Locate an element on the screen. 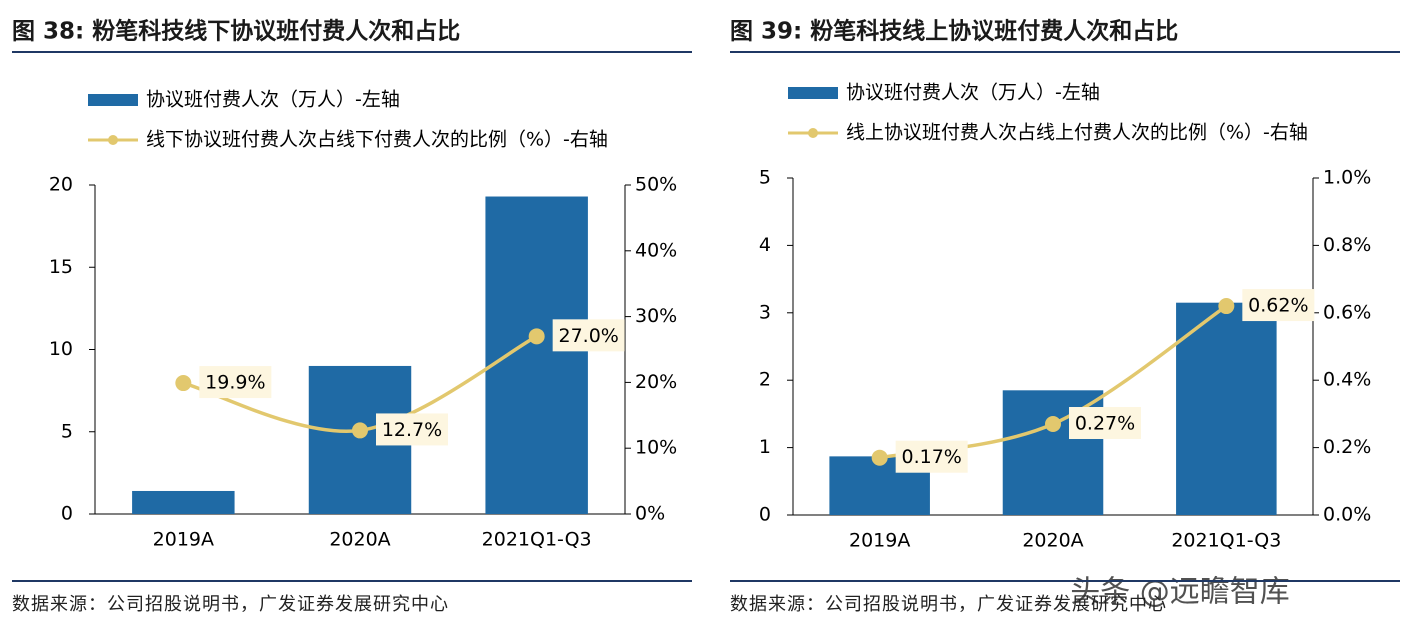 The height and width of the screenshot is (631, 1413). value-label: 0.62% is located at coordinates (1278, 306).